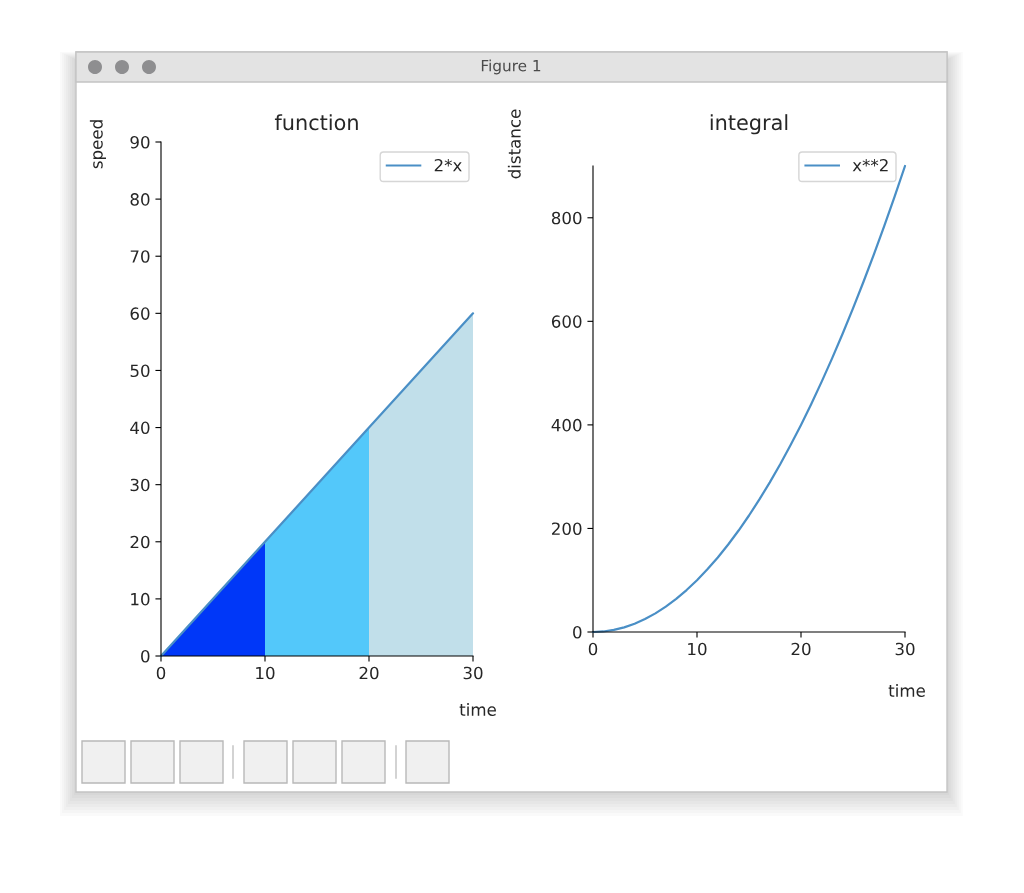 The width and height of the screenshot is (1024, 893). I want to click on y-tick-label: 10, so click(140, 599).